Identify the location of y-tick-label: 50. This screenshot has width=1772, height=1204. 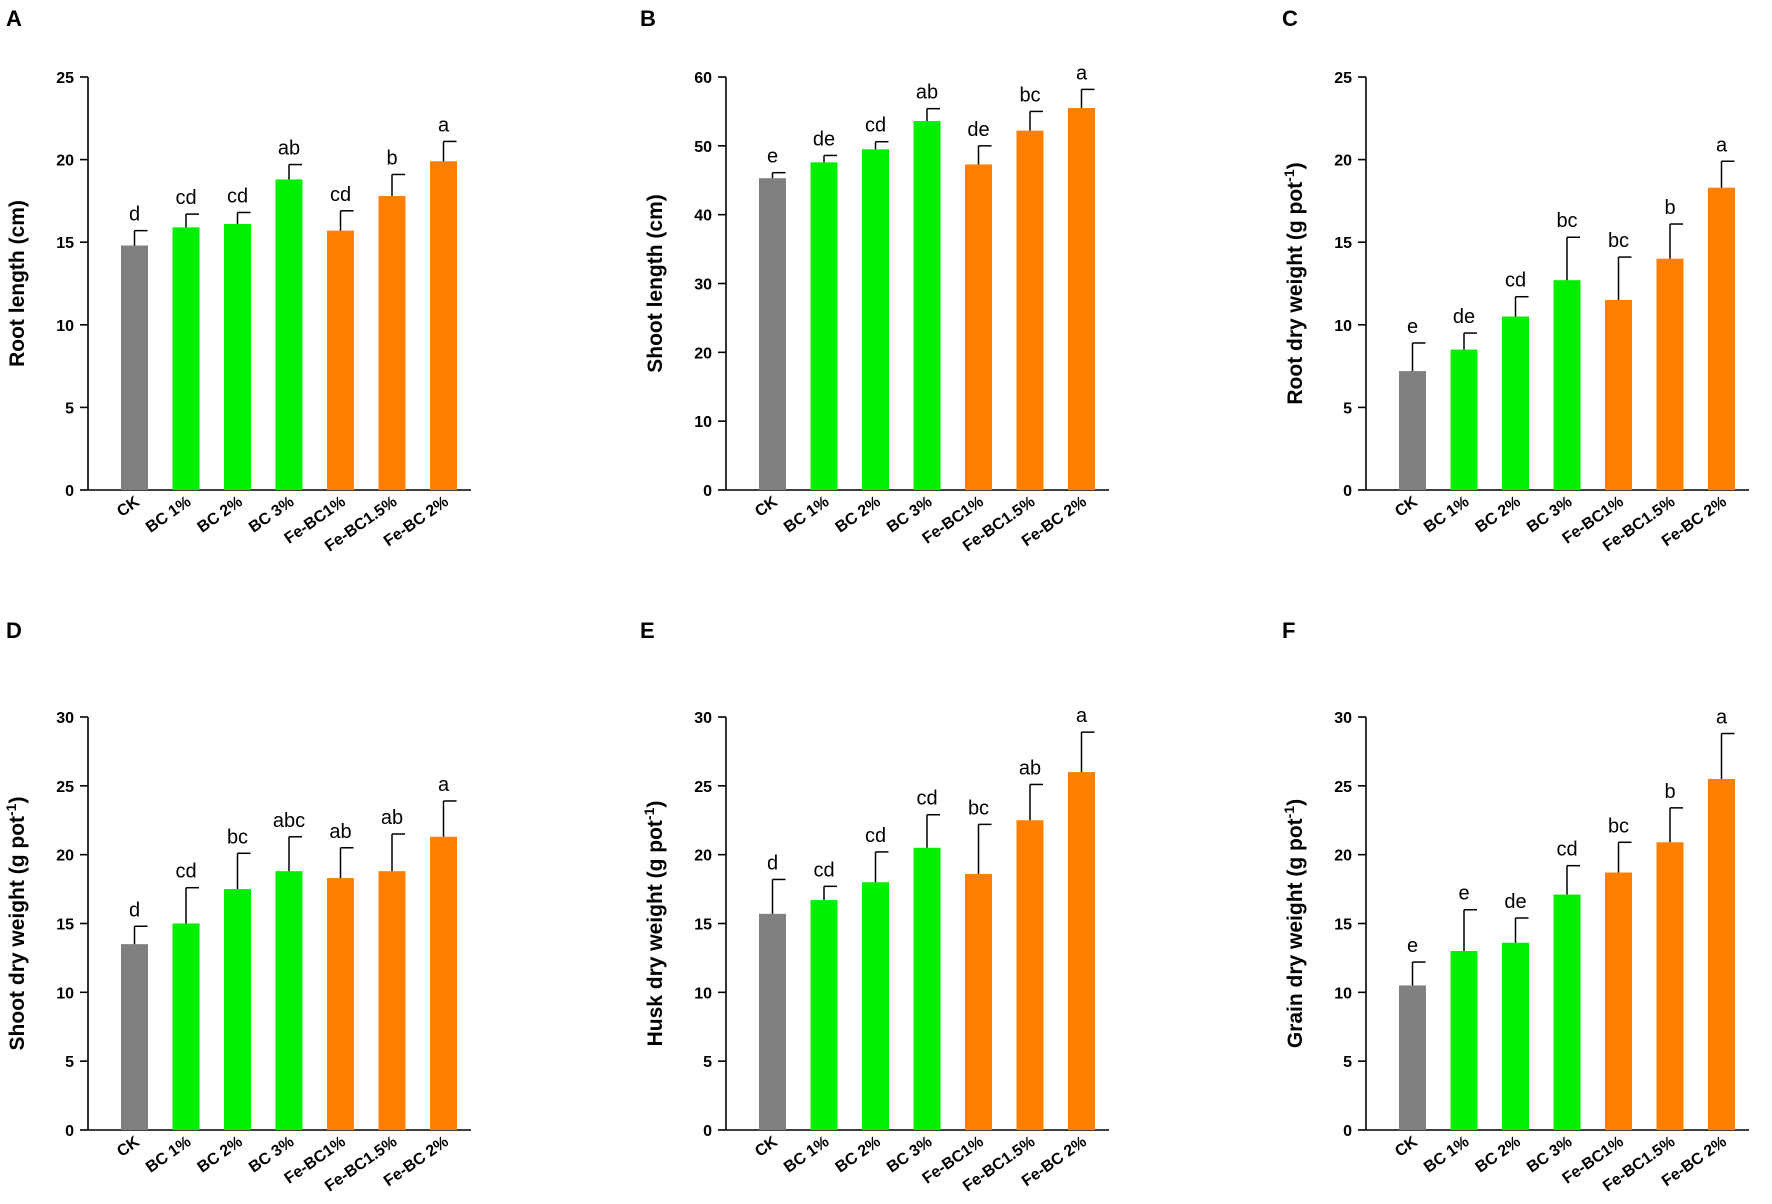
(703, 147).